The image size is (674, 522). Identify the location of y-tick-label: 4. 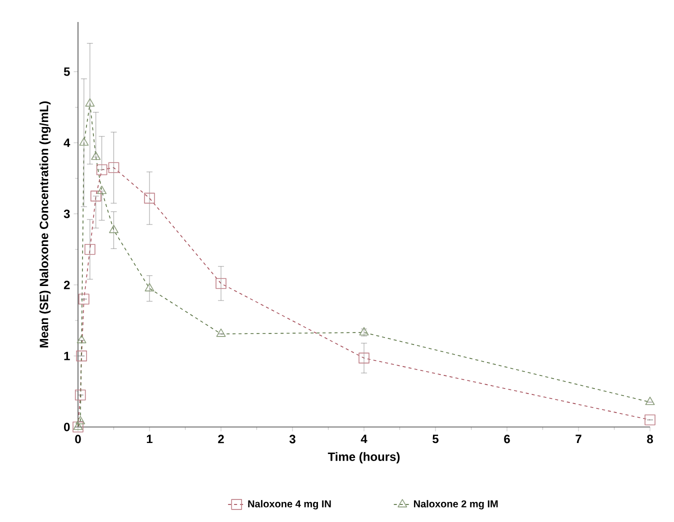
(67, 142).